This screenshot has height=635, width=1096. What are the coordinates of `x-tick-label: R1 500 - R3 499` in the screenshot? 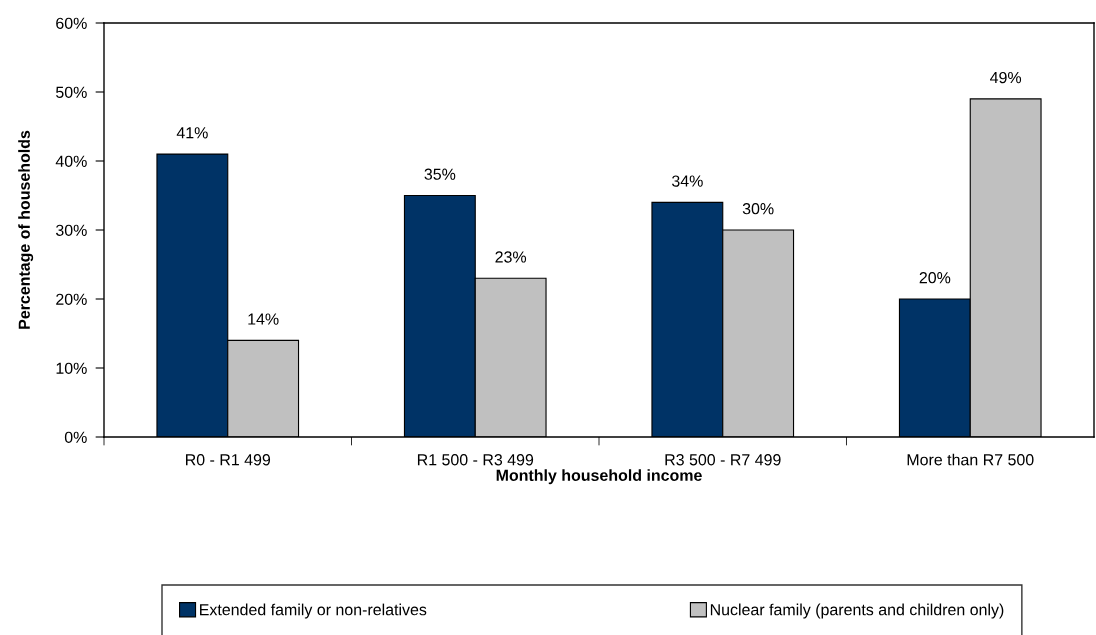 It's located at (475, 460).